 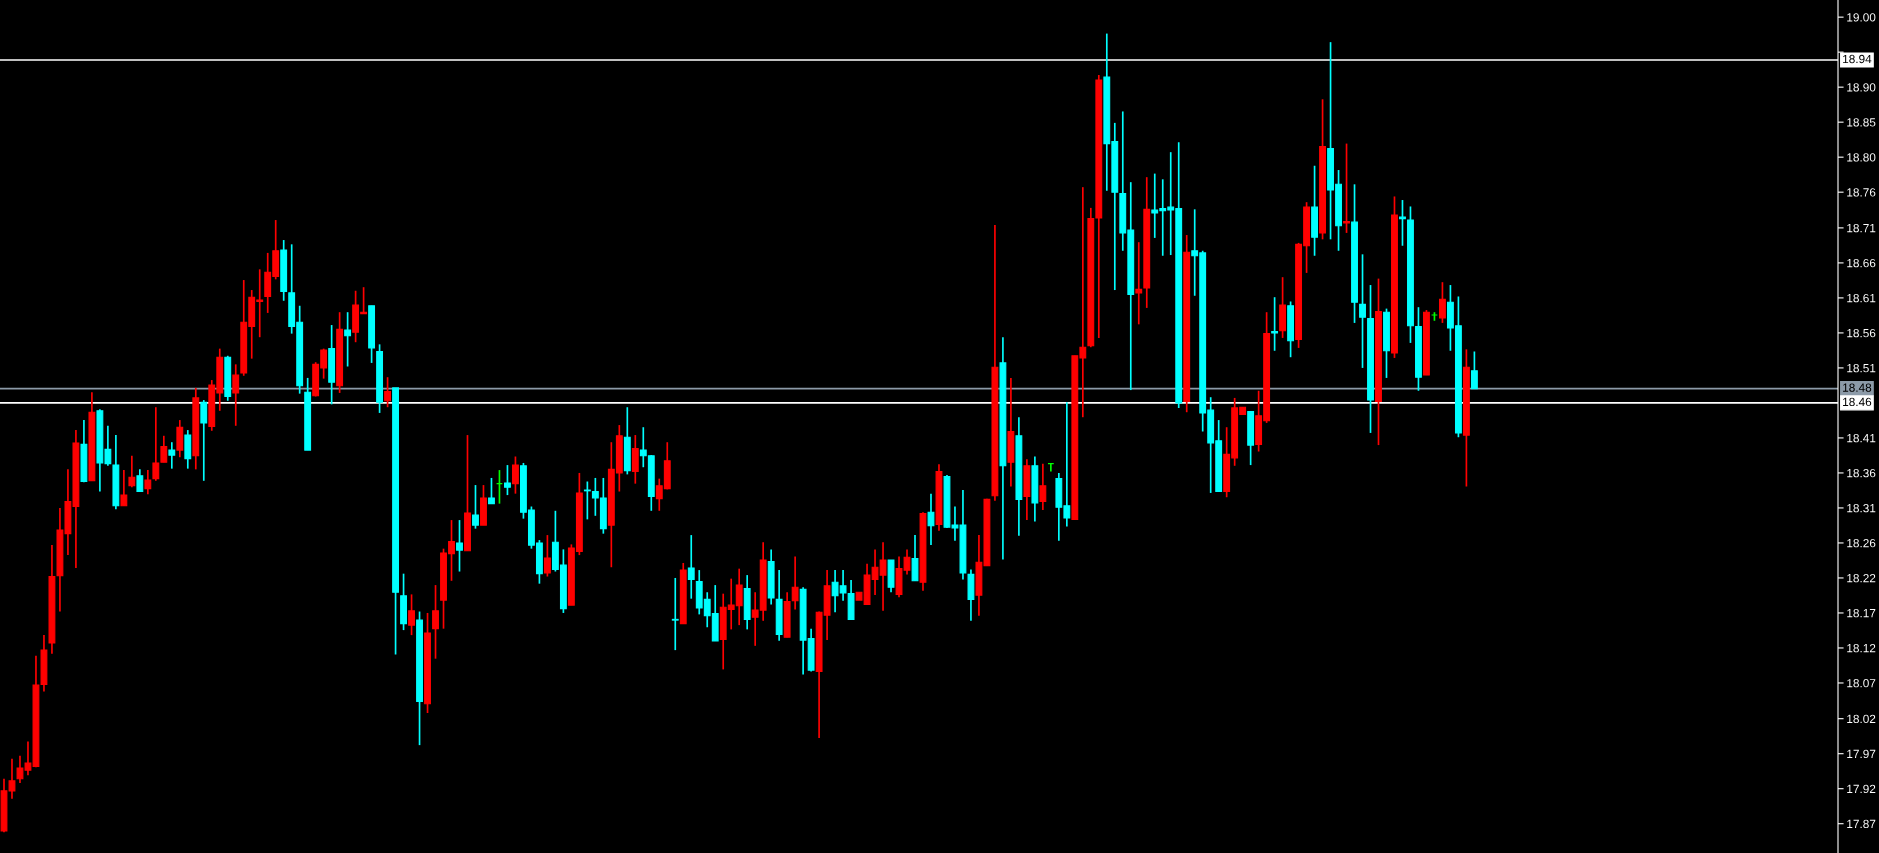 What do you see at coordinates (1861, 122) in the screenshot?
I see `y-tick-label: 18.85` at bounding box center [1861, 122].